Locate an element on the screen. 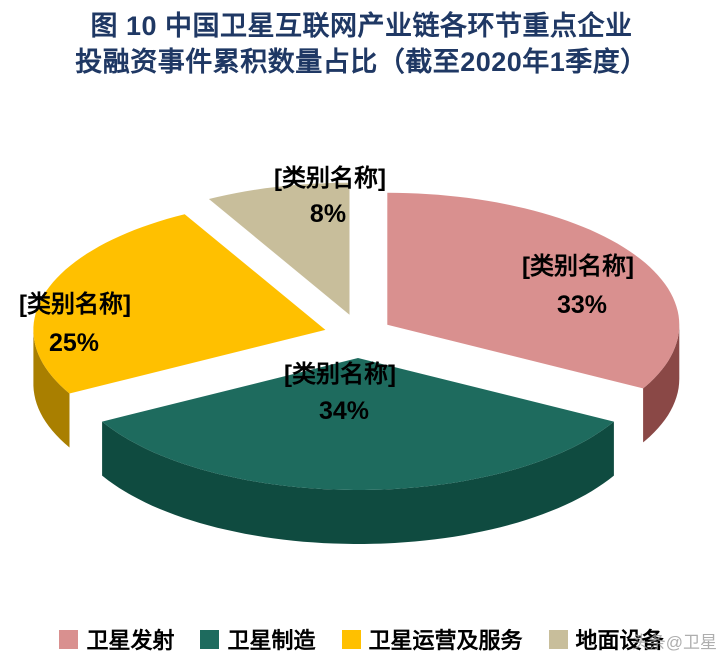 The height and width of the screenshot is (663, 723). chart-title-line2: 投融资事件累积数量占比（截至2020年1季度） is located at coordinates (361, 62).